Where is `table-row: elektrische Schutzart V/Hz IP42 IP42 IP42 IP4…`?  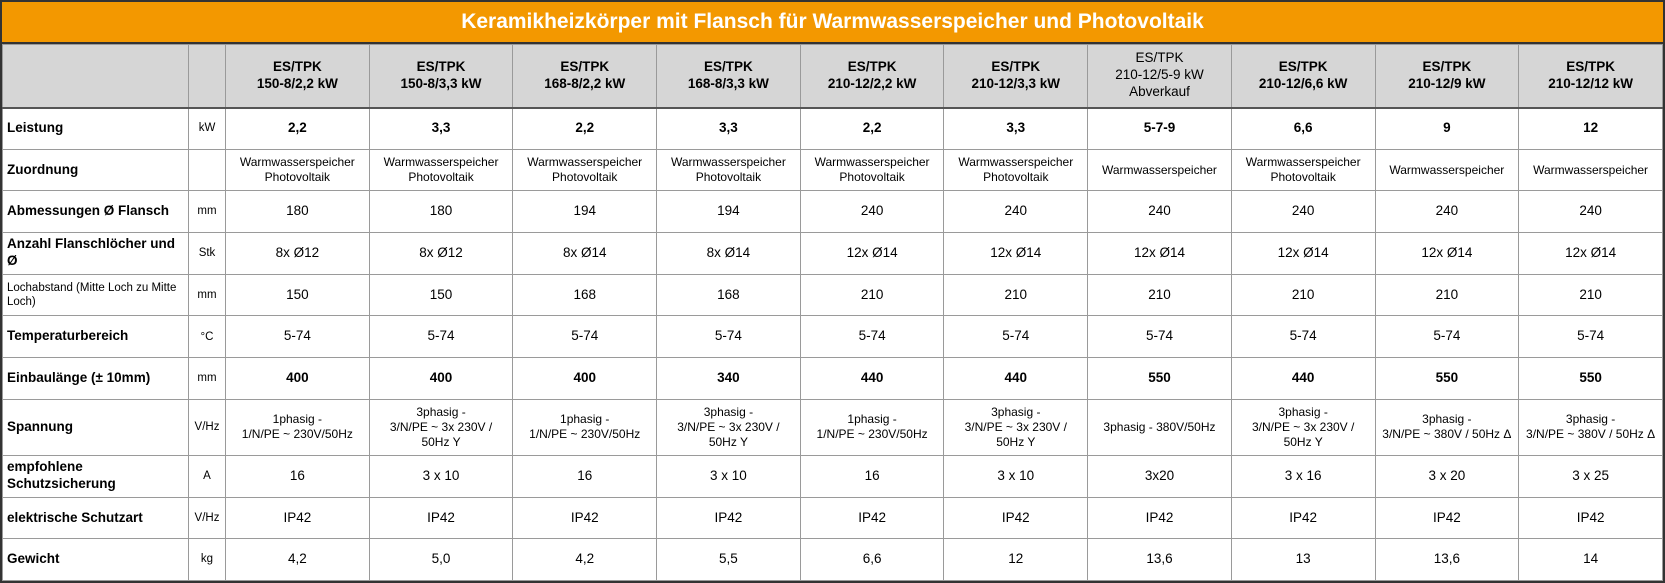 table-row: elektrische Schutzart V/Hz IP42 IP42 IP42 IP4… is located at coordinates (832, 518).